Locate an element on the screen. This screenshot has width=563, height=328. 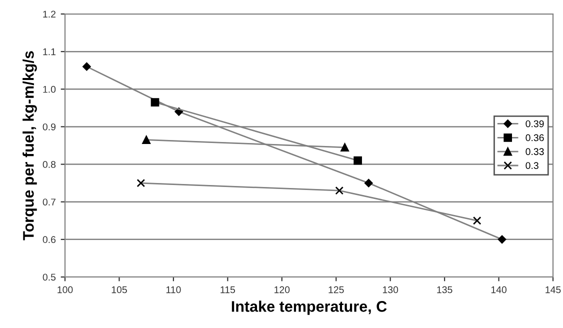
y-tick-label: 1.2 is located at coordinates (49, 14).